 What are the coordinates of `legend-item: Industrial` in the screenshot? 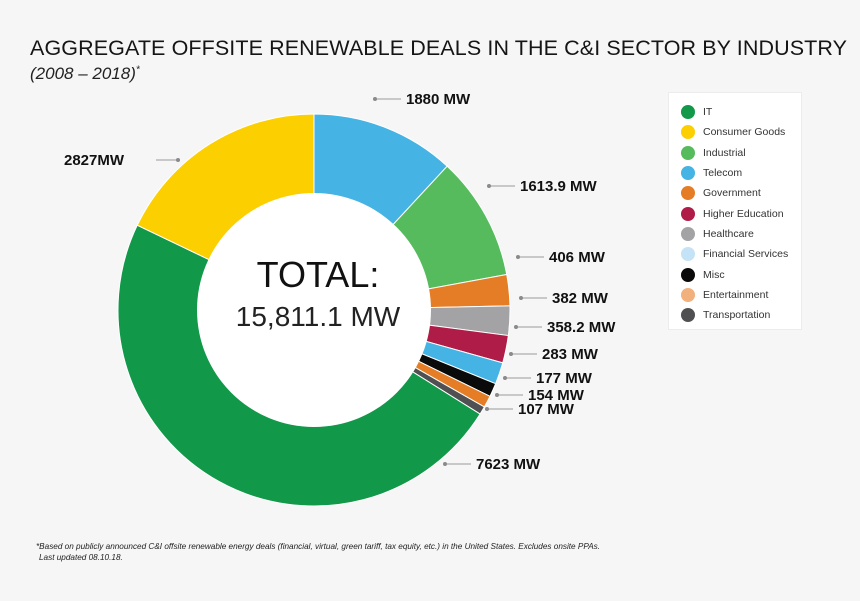 It's located at (741, 153).